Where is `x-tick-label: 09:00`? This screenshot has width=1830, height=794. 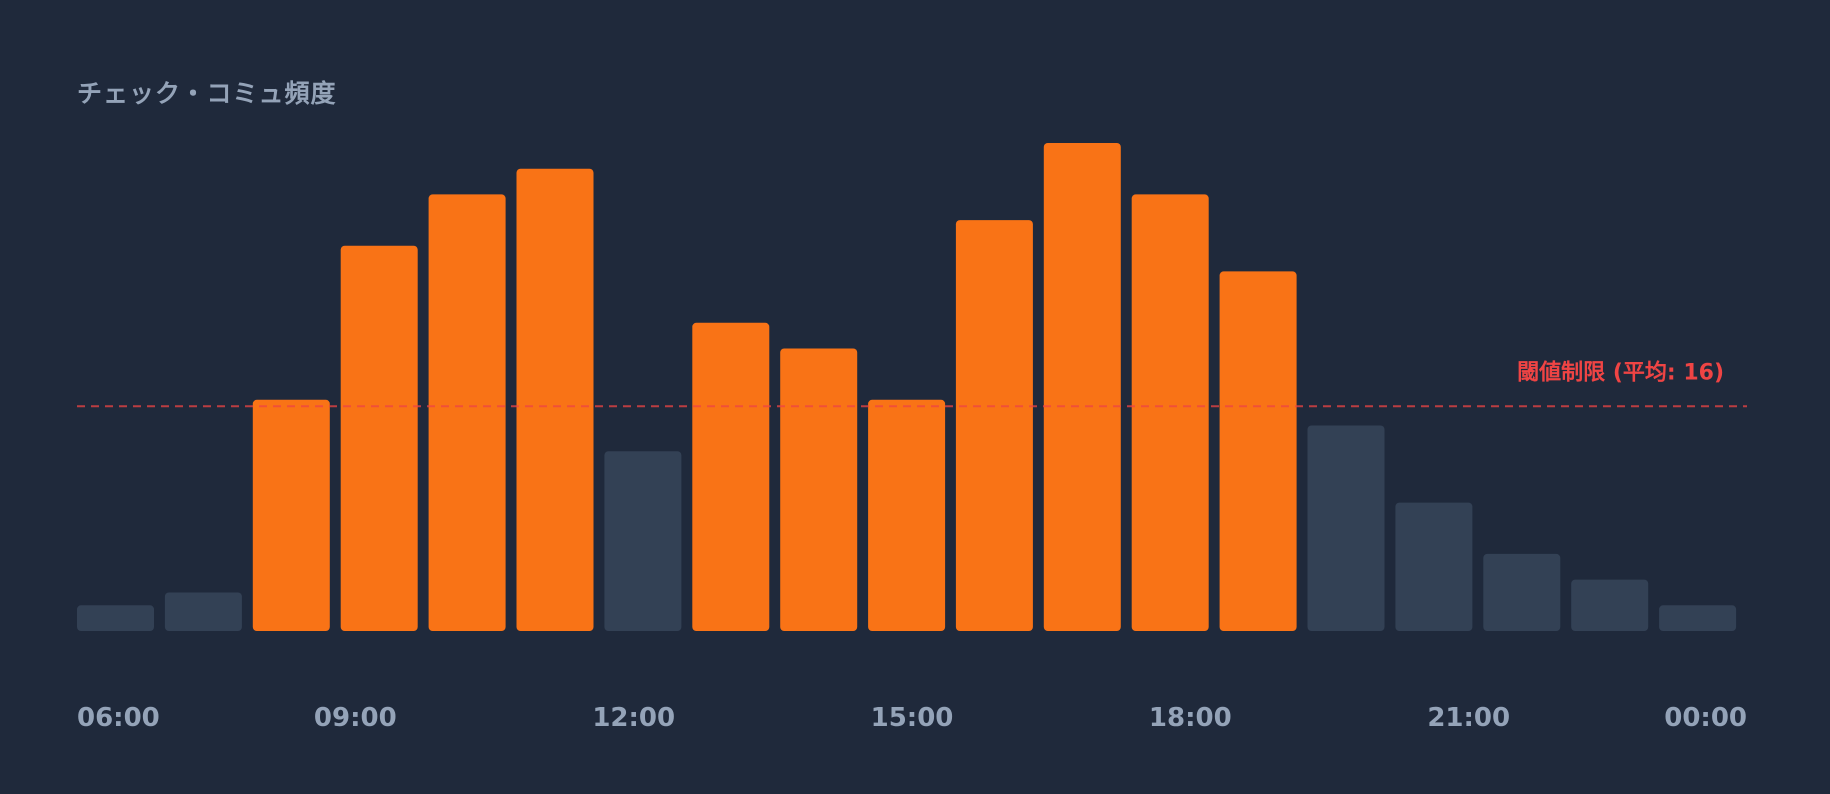 x-tick-label: 09:00 is located at coordinates (355, 718).